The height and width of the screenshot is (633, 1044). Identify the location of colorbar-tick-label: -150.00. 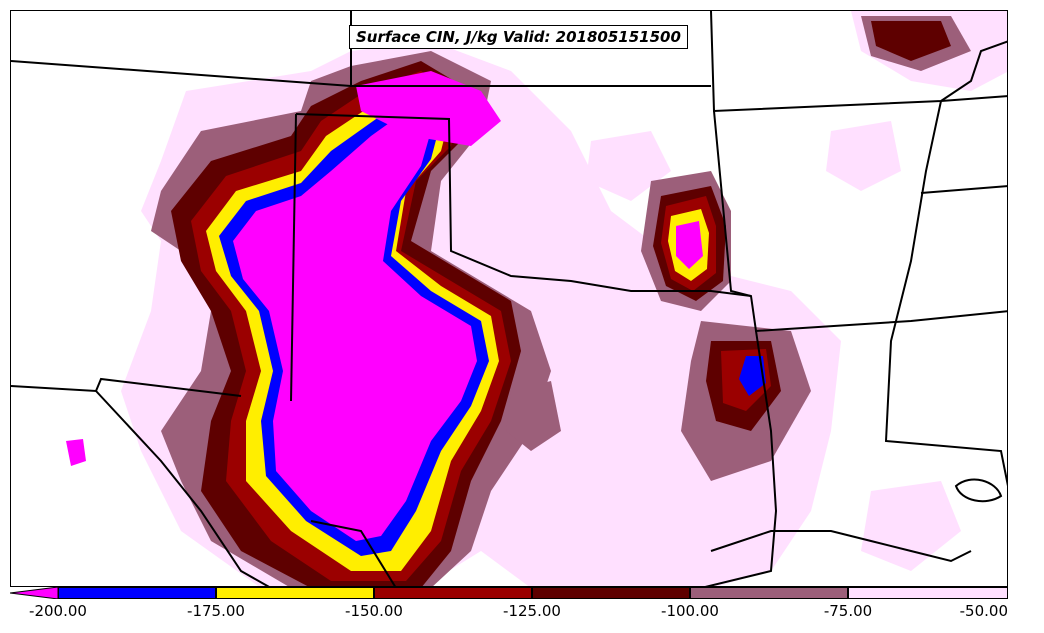
(374, 611).